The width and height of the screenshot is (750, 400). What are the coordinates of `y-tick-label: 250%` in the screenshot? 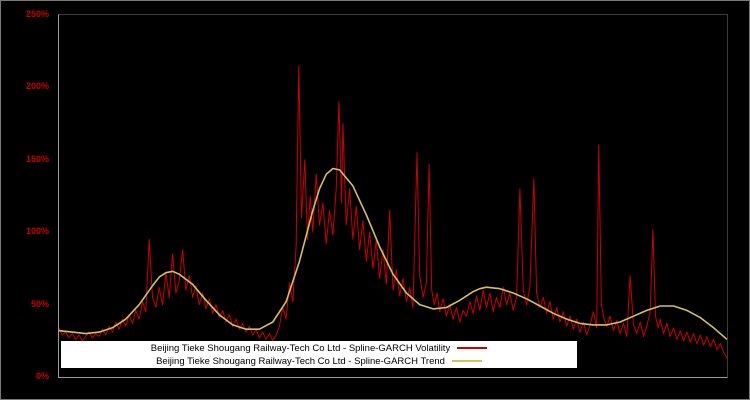 It's located at (37, 14).